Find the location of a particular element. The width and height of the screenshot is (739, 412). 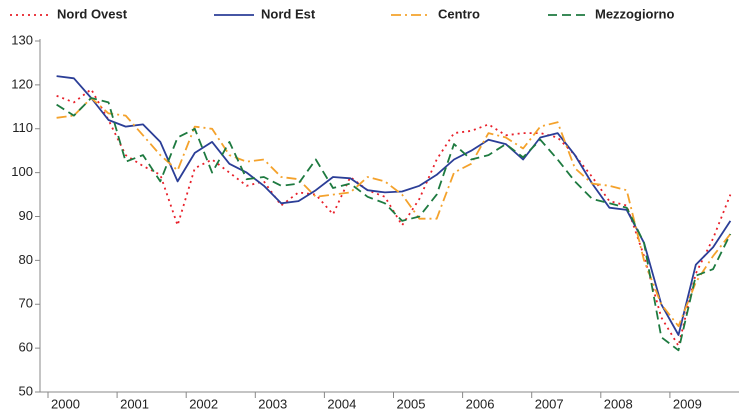

y-tick-label: 70 is located at coordinates (26, 303).